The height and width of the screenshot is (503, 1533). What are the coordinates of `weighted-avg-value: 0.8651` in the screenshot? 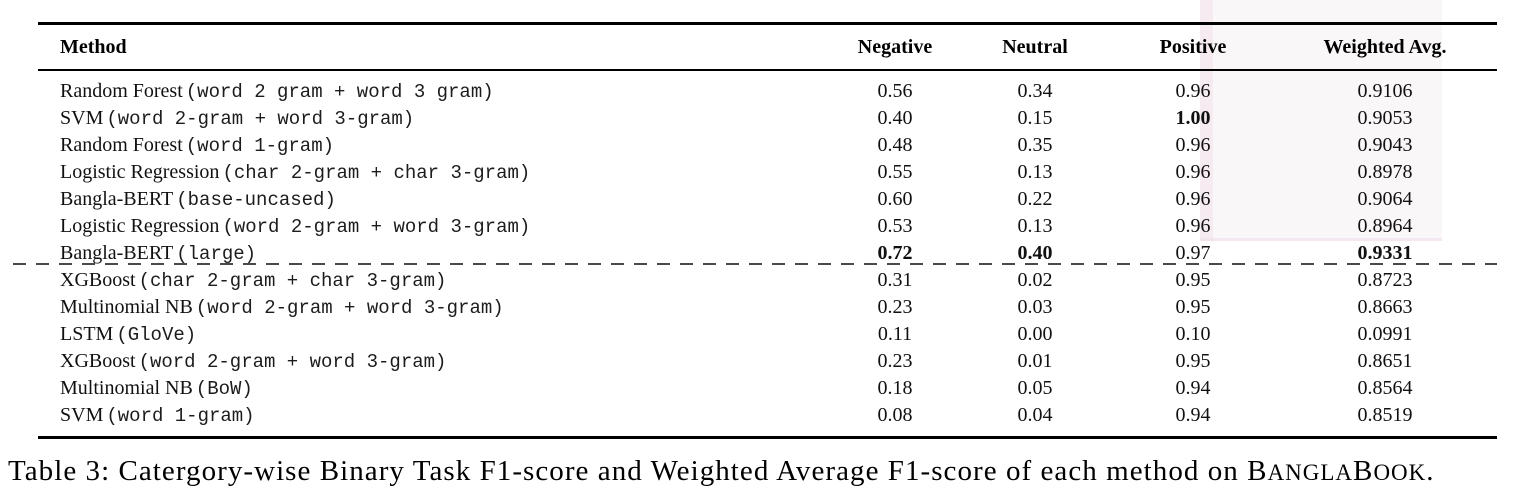 It's located at (1385, 361).